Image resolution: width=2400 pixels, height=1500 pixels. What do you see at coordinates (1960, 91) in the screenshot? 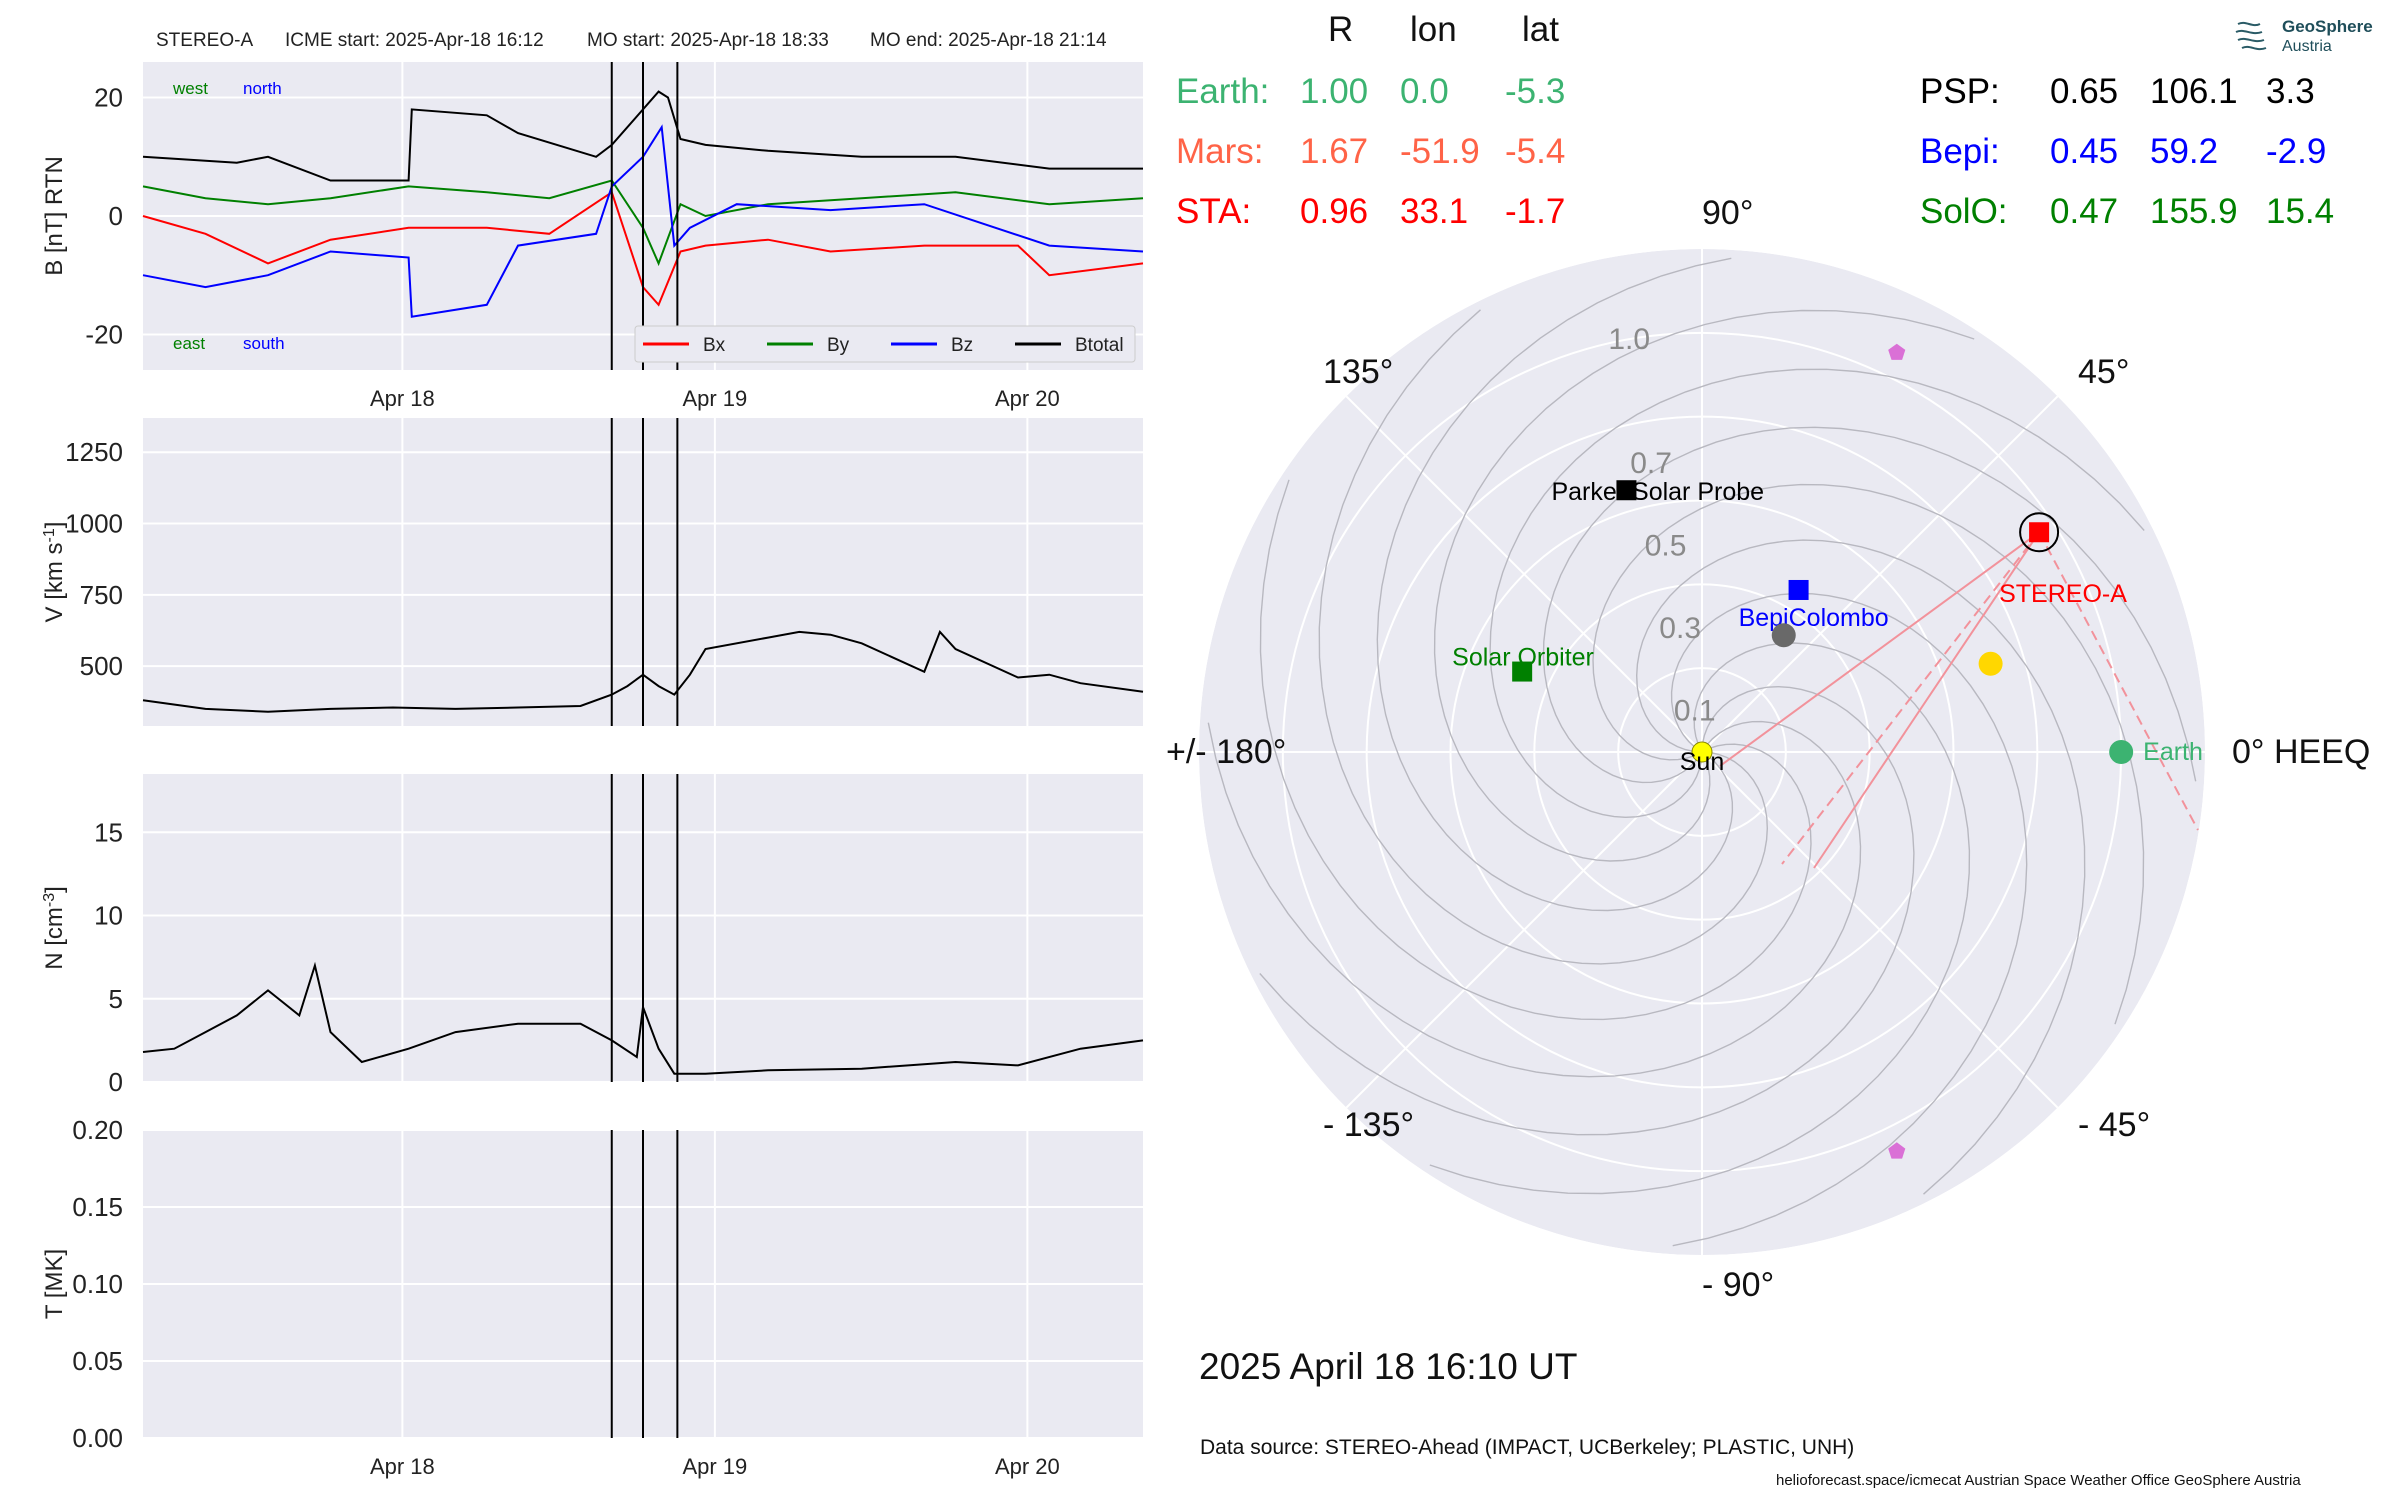
I see `position-right-0-label: PSP:` at bounding box center [1960, 91].